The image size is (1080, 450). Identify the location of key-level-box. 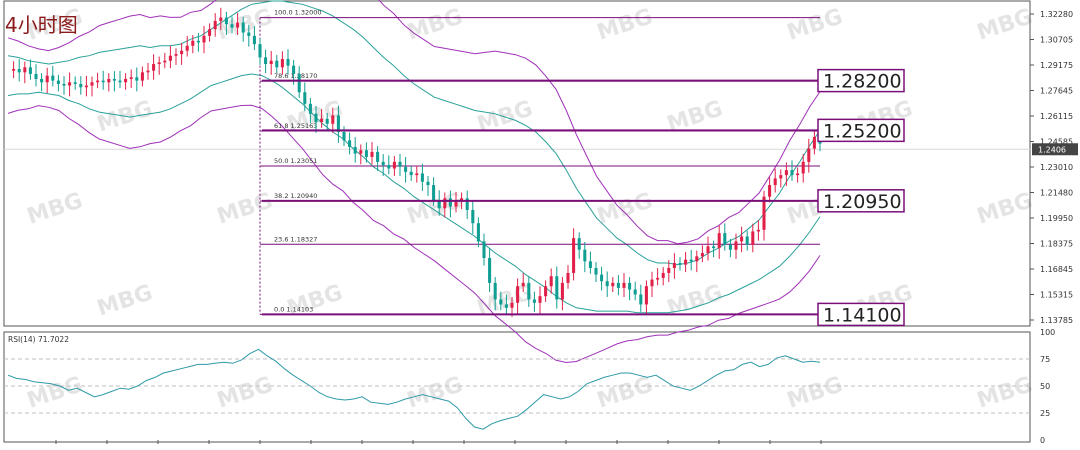
(861, 130).